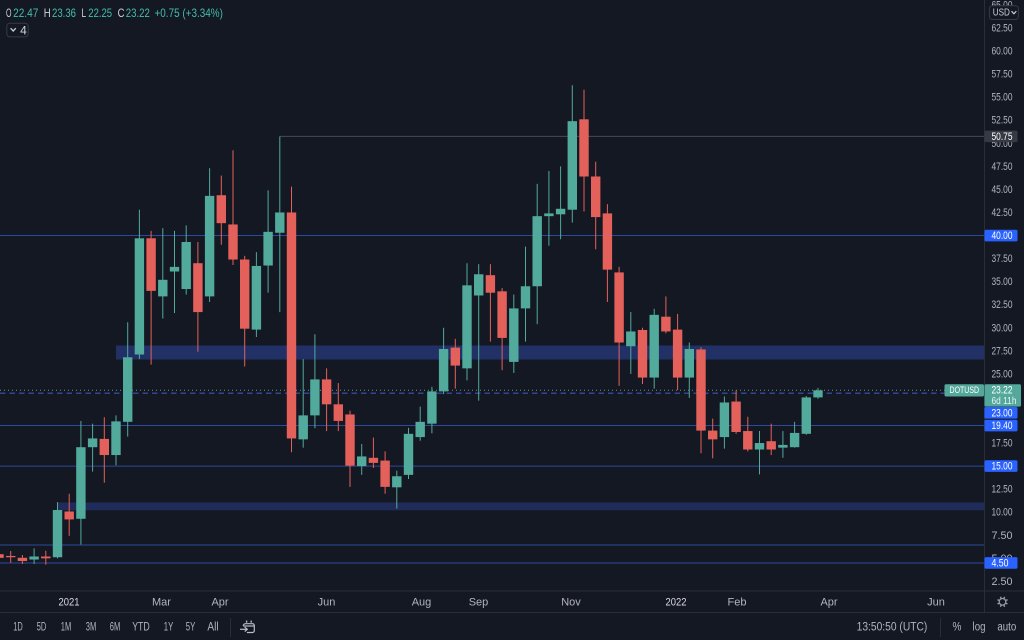 This screenshot has width=1024, height=640. I want to click on svg-text: Mar, so click(161, 602).